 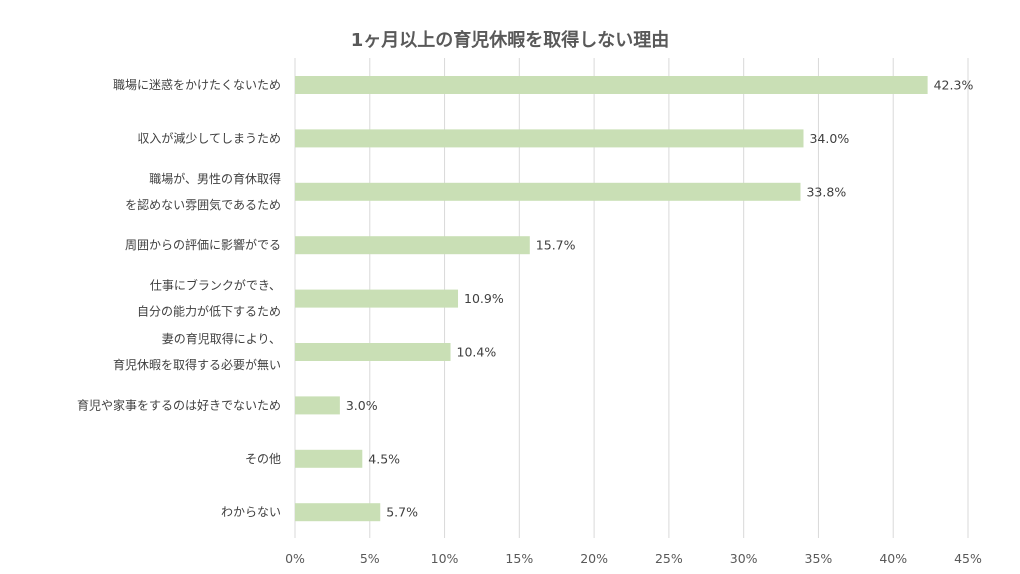 I want to click on category-label-line: わからない, so click(x=251, y=512).